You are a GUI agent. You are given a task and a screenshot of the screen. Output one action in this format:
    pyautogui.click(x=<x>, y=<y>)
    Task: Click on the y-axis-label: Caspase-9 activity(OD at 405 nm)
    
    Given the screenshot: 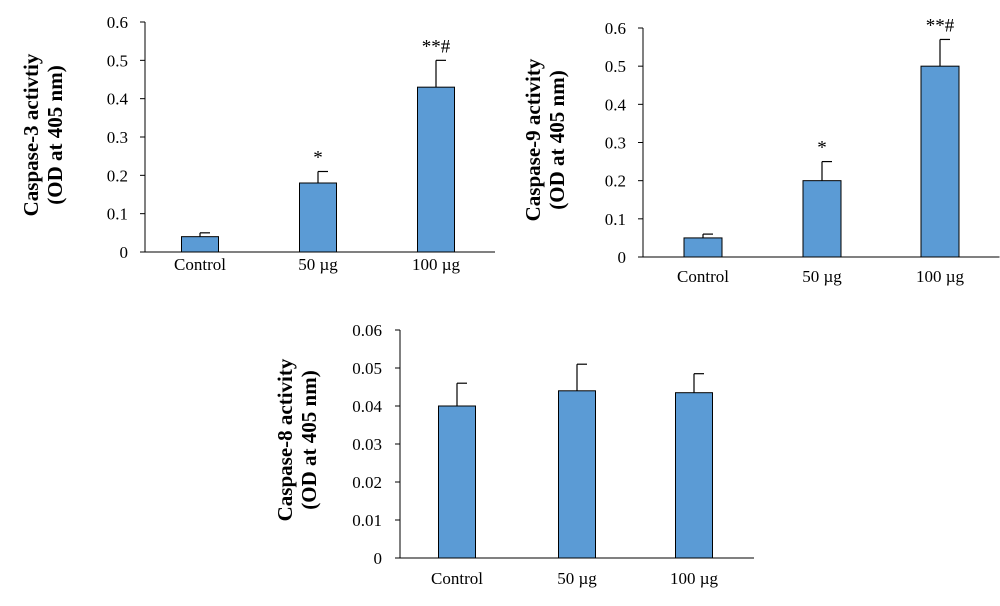 What is the action you would take?
    pyautogui.click(x=545, y=139)
    